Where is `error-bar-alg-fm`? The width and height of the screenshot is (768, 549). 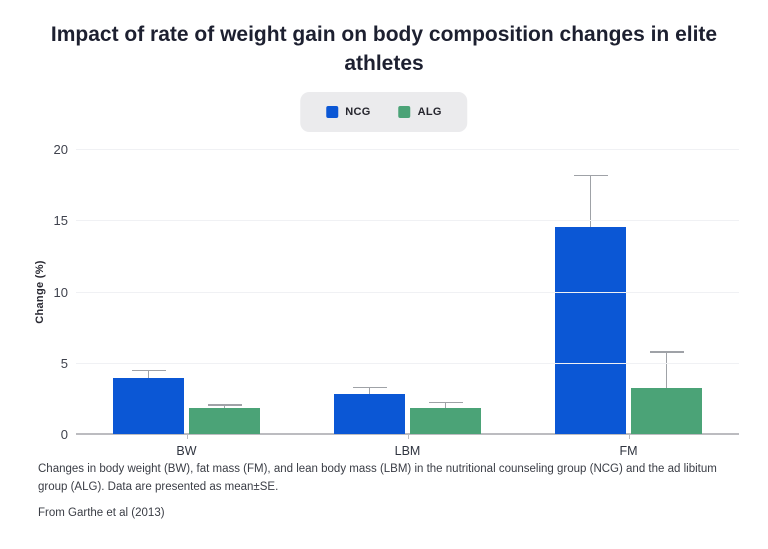 error-bar-alg-fm is located at coordinates (666, 370).